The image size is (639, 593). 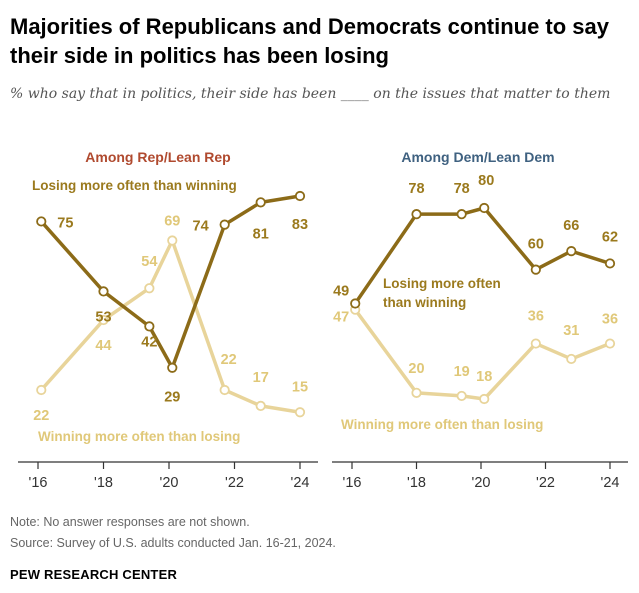 I want to click on data-label-losing: 49, so click(x=341, y=292).